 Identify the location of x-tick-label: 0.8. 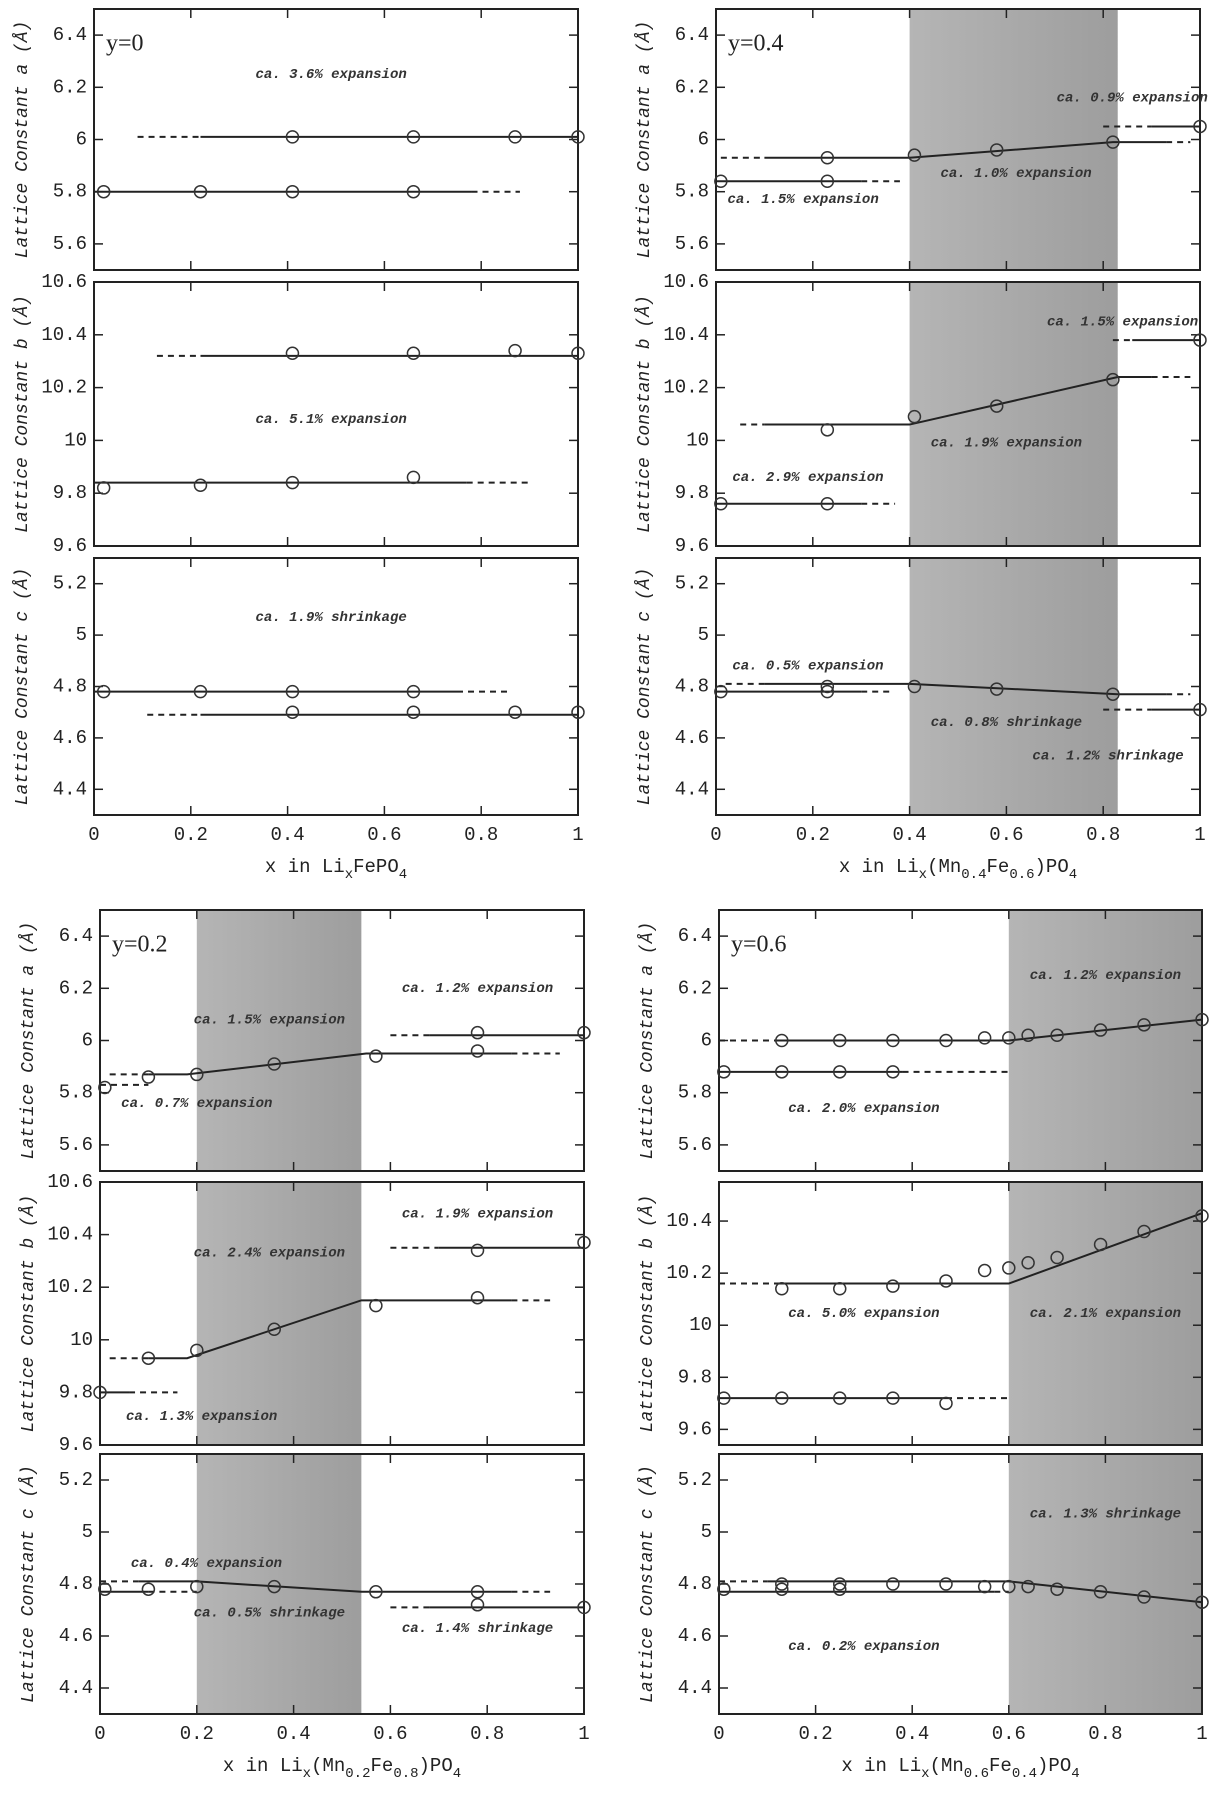
(481, 835).